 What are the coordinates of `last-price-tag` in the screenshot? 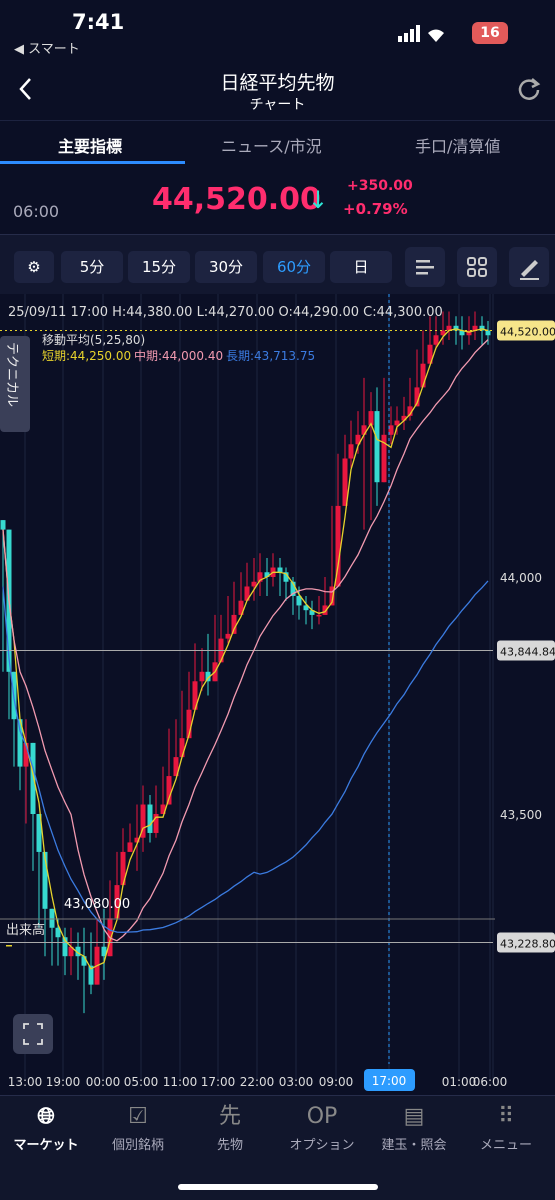 It's located at (526, 330).